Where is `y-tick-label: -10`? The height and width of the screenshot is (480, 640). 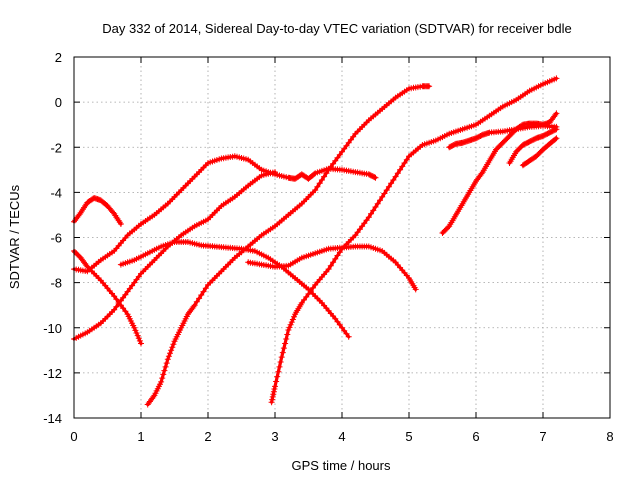
y-tick-label: -10 is located at coordinates (52, 328).